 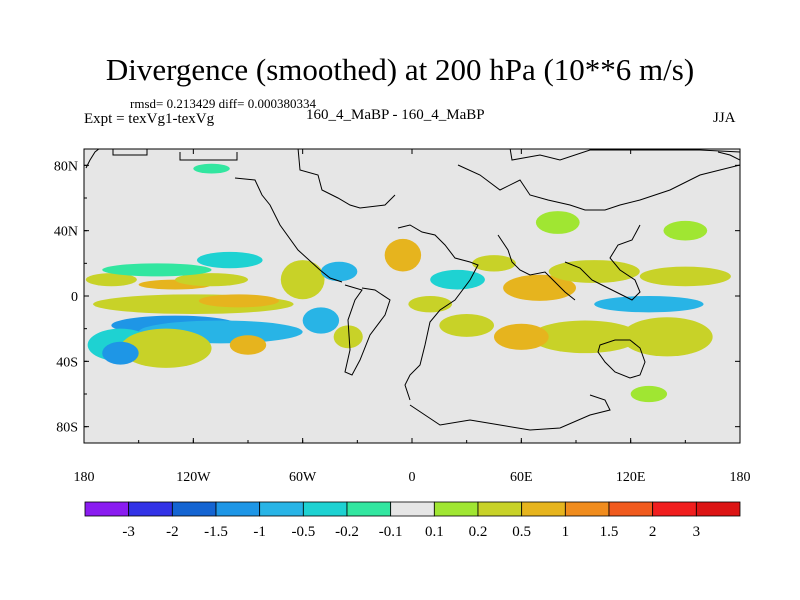 I want to click on colorbar-level-label: -1.5, so click(x=216, y=532).